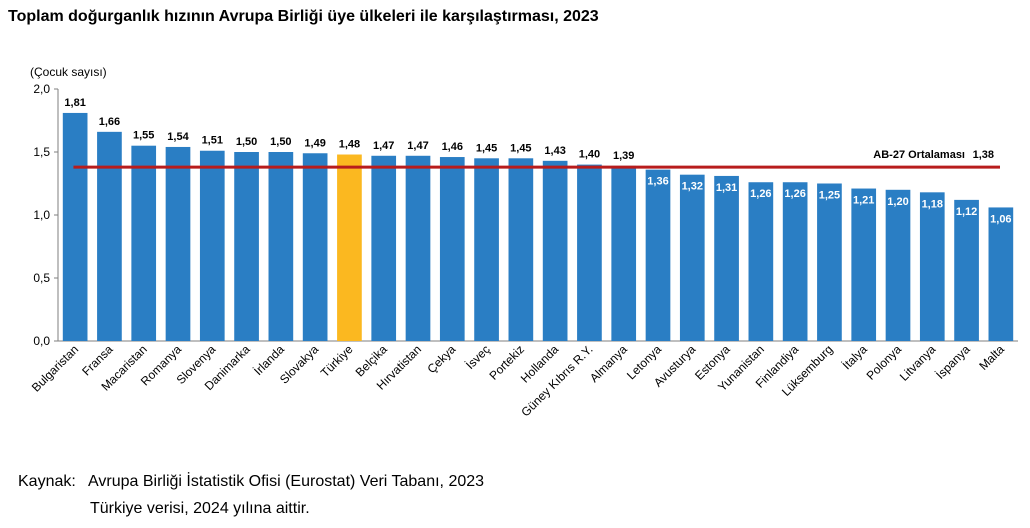 This screenshot has height=528, width=1030. What do you see at coordinates (441, 359) in the screenshot?
I see `x-tick-label: Çekya` at bounding box center [441, 359].